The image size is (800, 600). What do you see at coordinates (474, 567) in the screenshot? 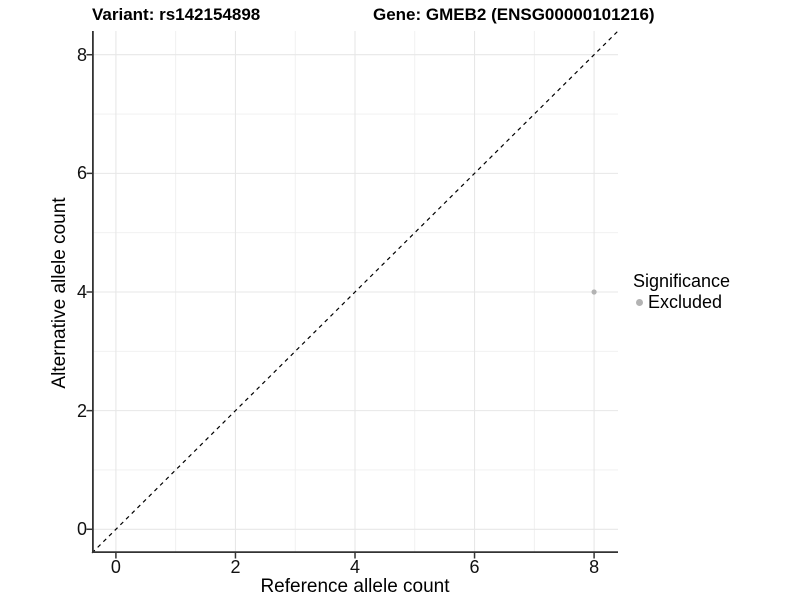
I see `x-tick-label: 6` at bounding box center [474, 567].